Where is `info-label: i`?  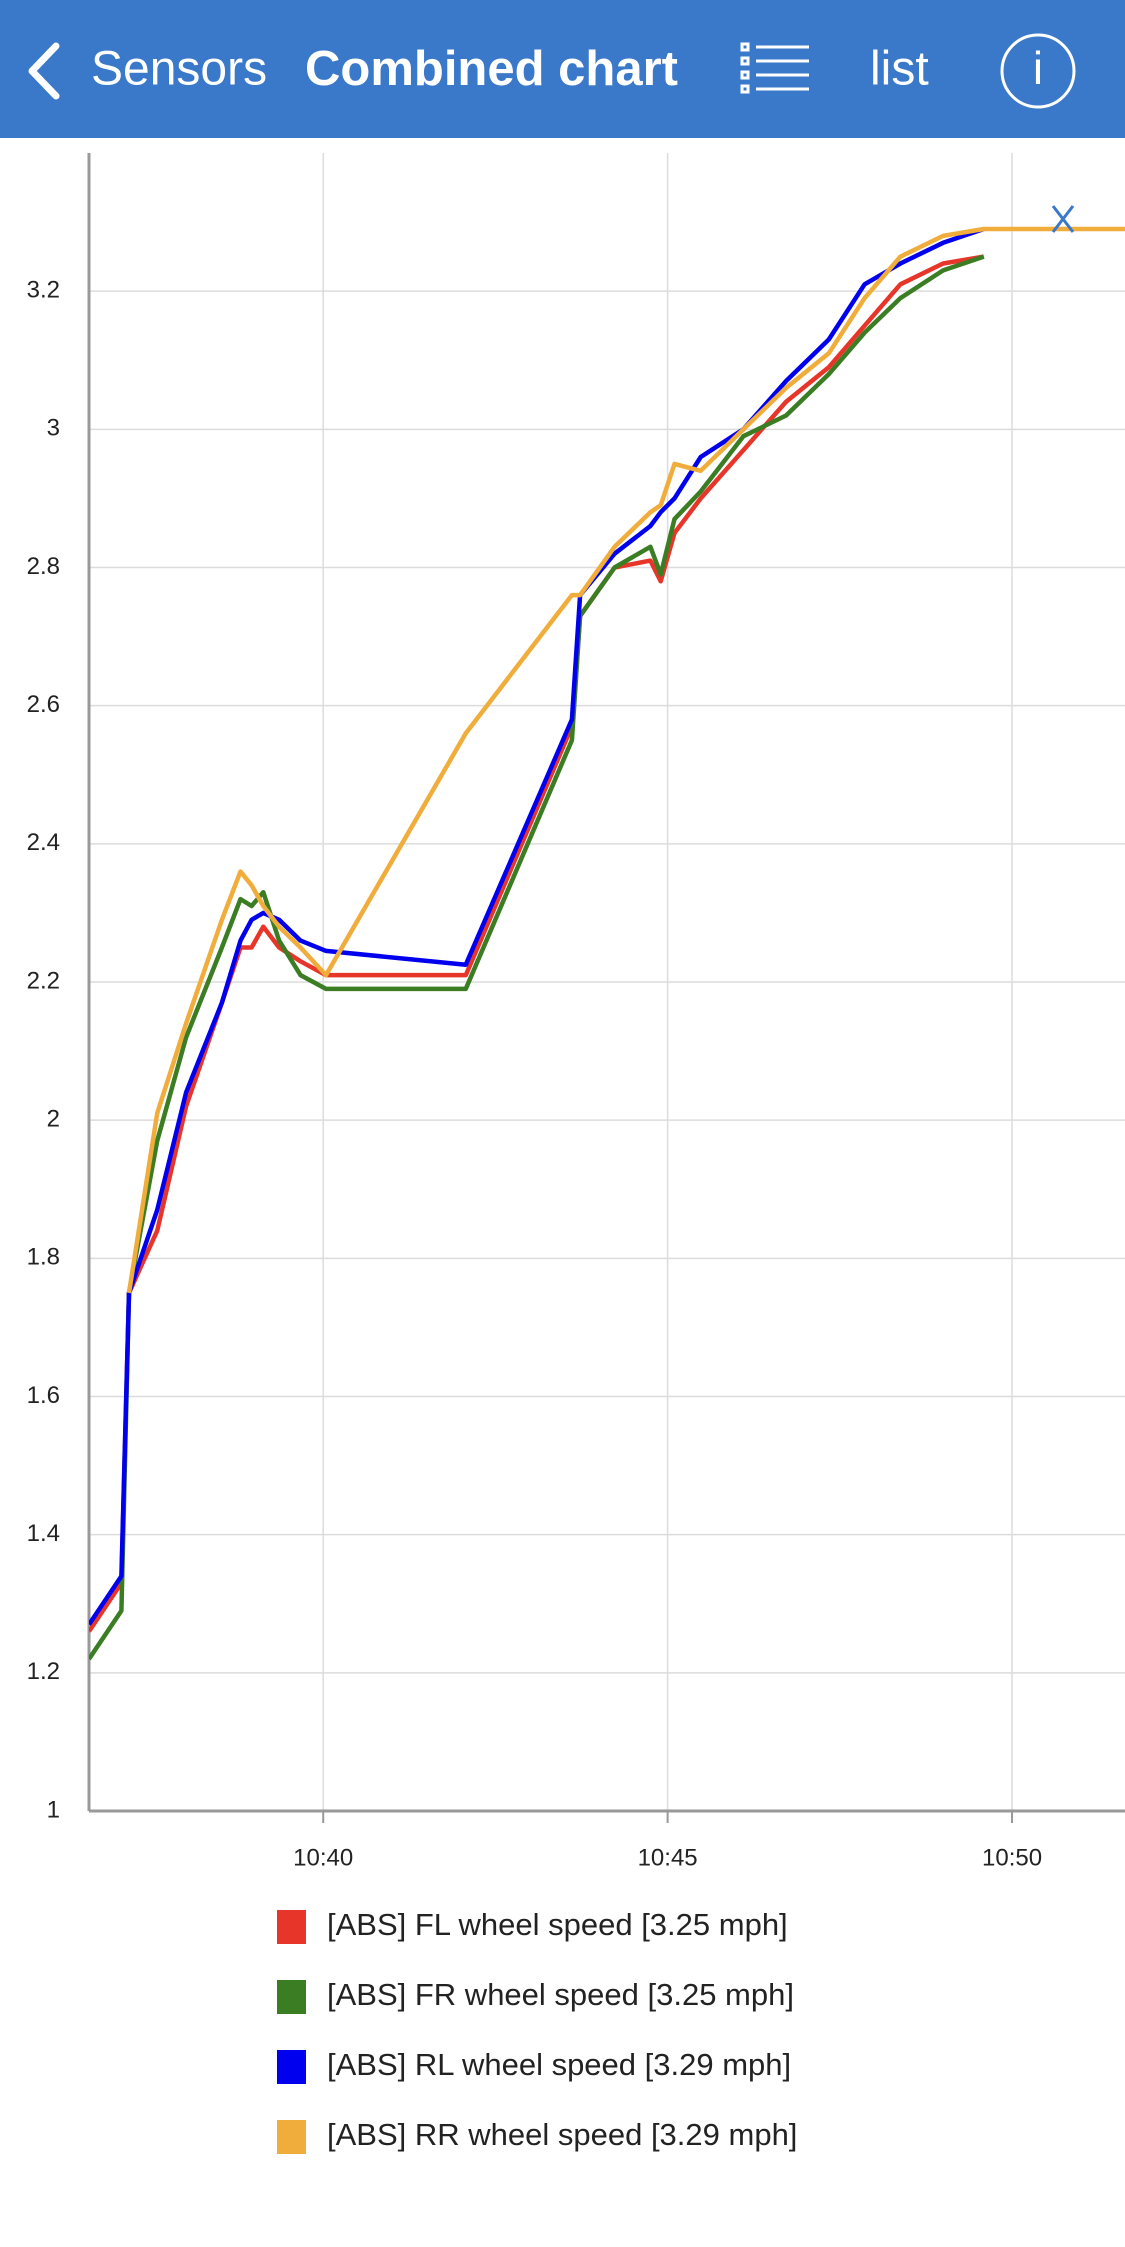
info-label: i is located at coordinates (1038, 68).